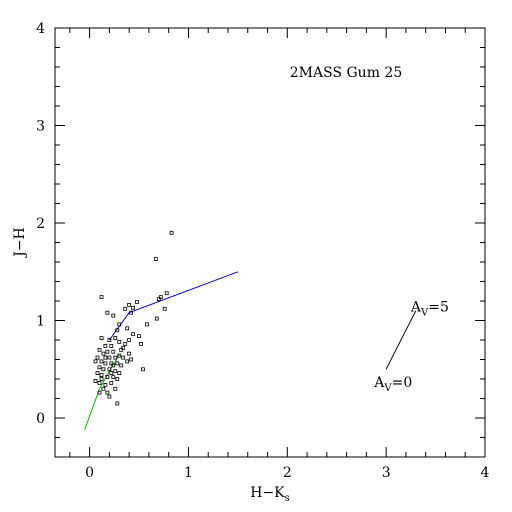 The width and height of the screenshot is (512, 512). Describe the element at coordinates (40, 419) in the screenshot. I see `y-tick-label: 0` at that location.